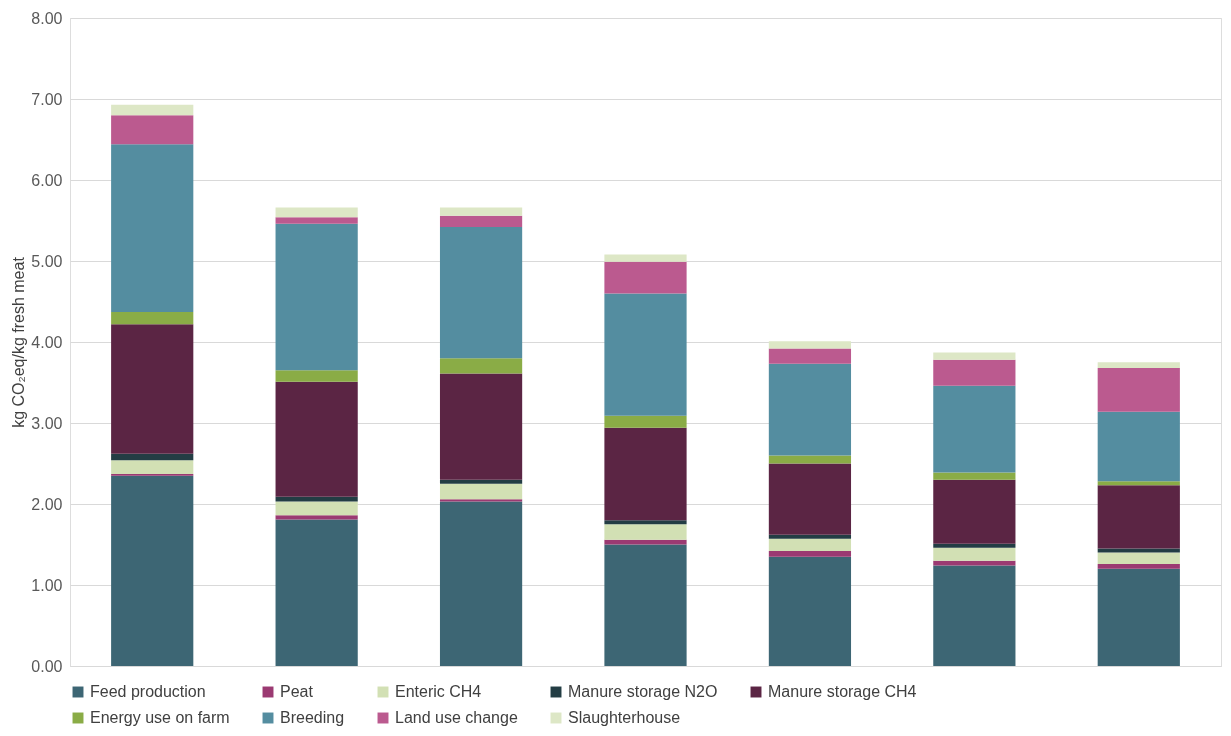 This screenshot has height=736, width=1231. What do you see at coordinates (438, 691) in the screenshot?
I see `legend-label: Enteric CH4` at bounding box center [438, 691].